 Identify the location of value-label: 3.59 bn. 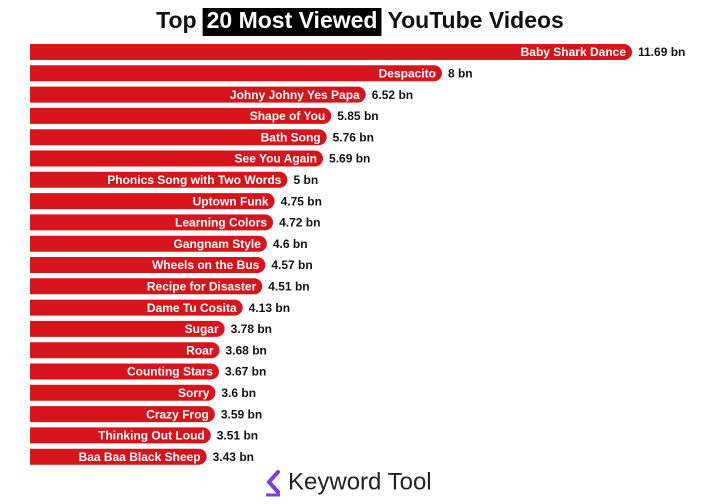
(241, 414).